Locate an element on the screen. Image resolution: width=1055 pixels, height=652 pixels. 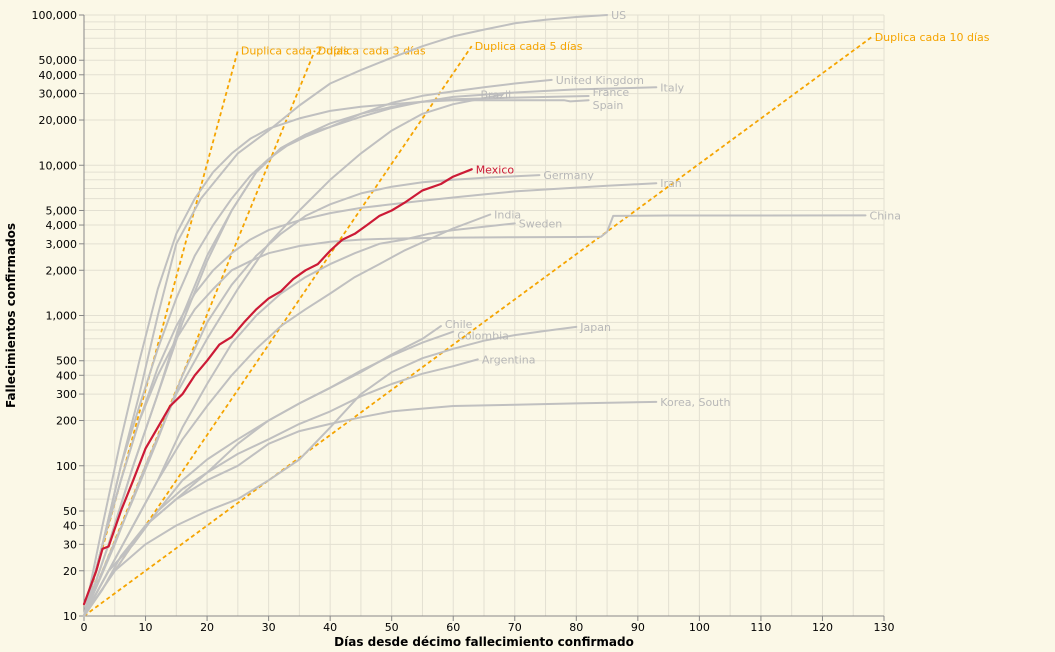
x-tick-label: 90 is located at coordinates (638, 627).